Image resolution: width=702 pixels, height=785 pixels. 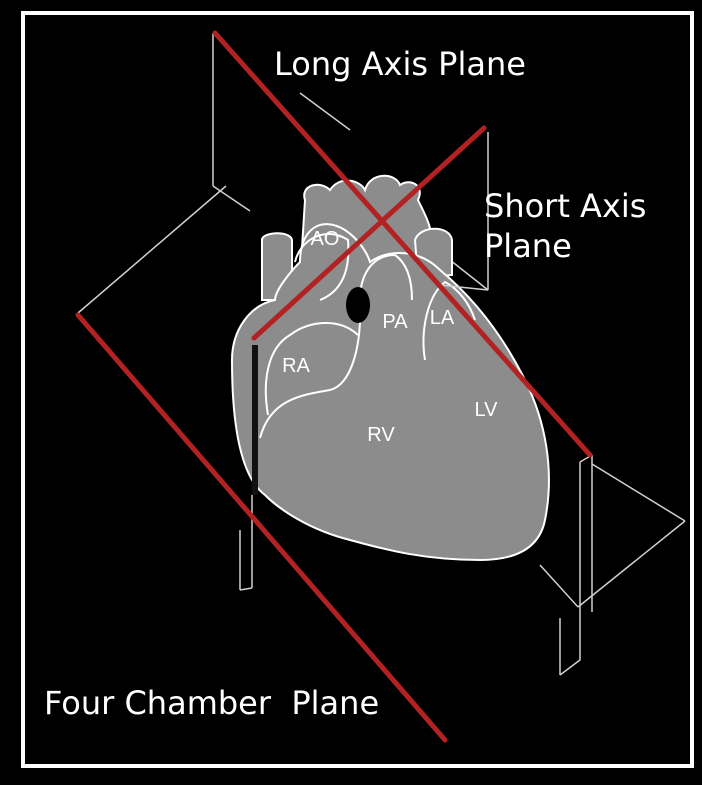 What do you see at coordinates (400, 64) in the screenshot?
I see `long-axis-plane-label: Long Axis Plane` at bounding box center [400, 64].